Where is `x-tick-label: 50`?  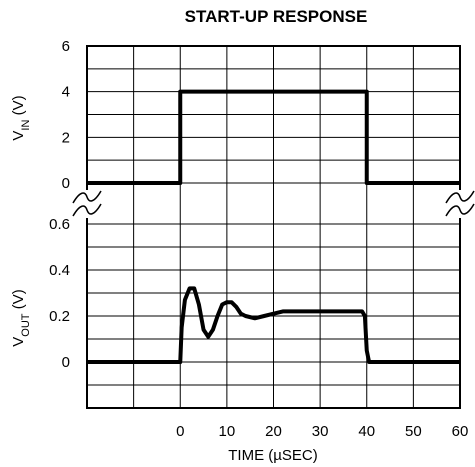 x-tick-label: 50 is located at coordinates (413, 431).